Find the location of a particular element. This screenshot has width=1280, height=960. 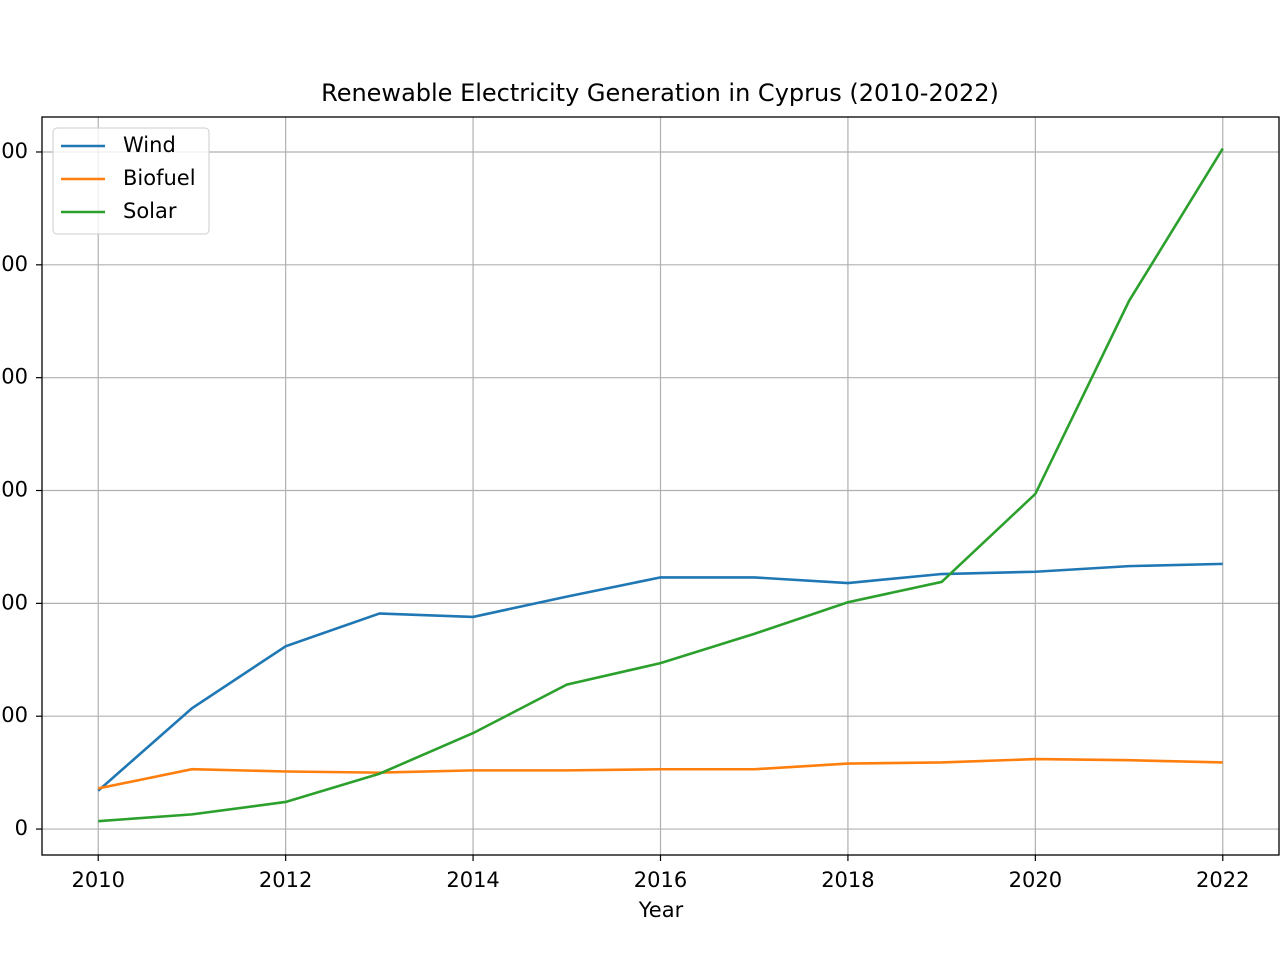

data-line is located at coordinates (660, 773).